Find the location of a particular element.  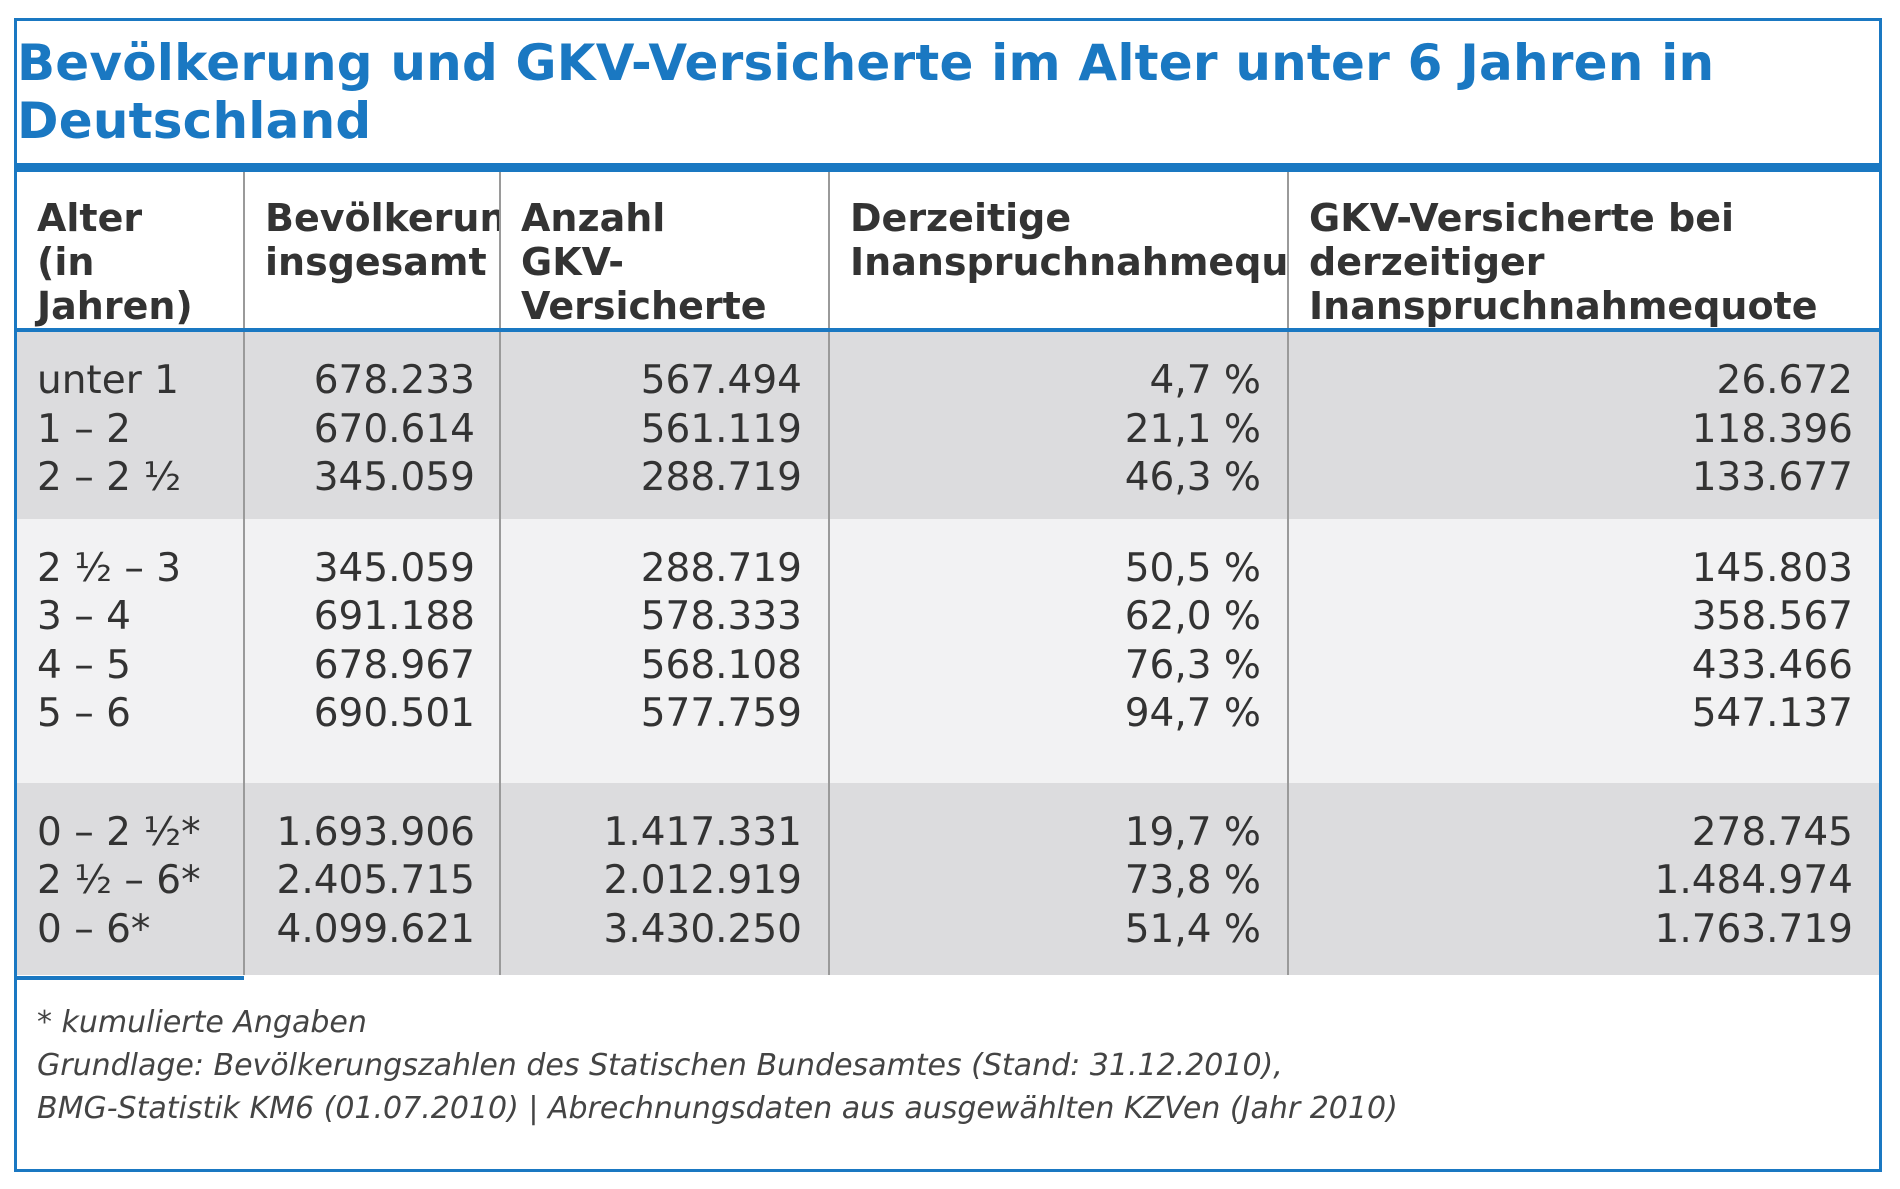

cell-gkv-bei-quote: 278.745 1.484.974 1.763.719 is located at coordinates (1583, 878).